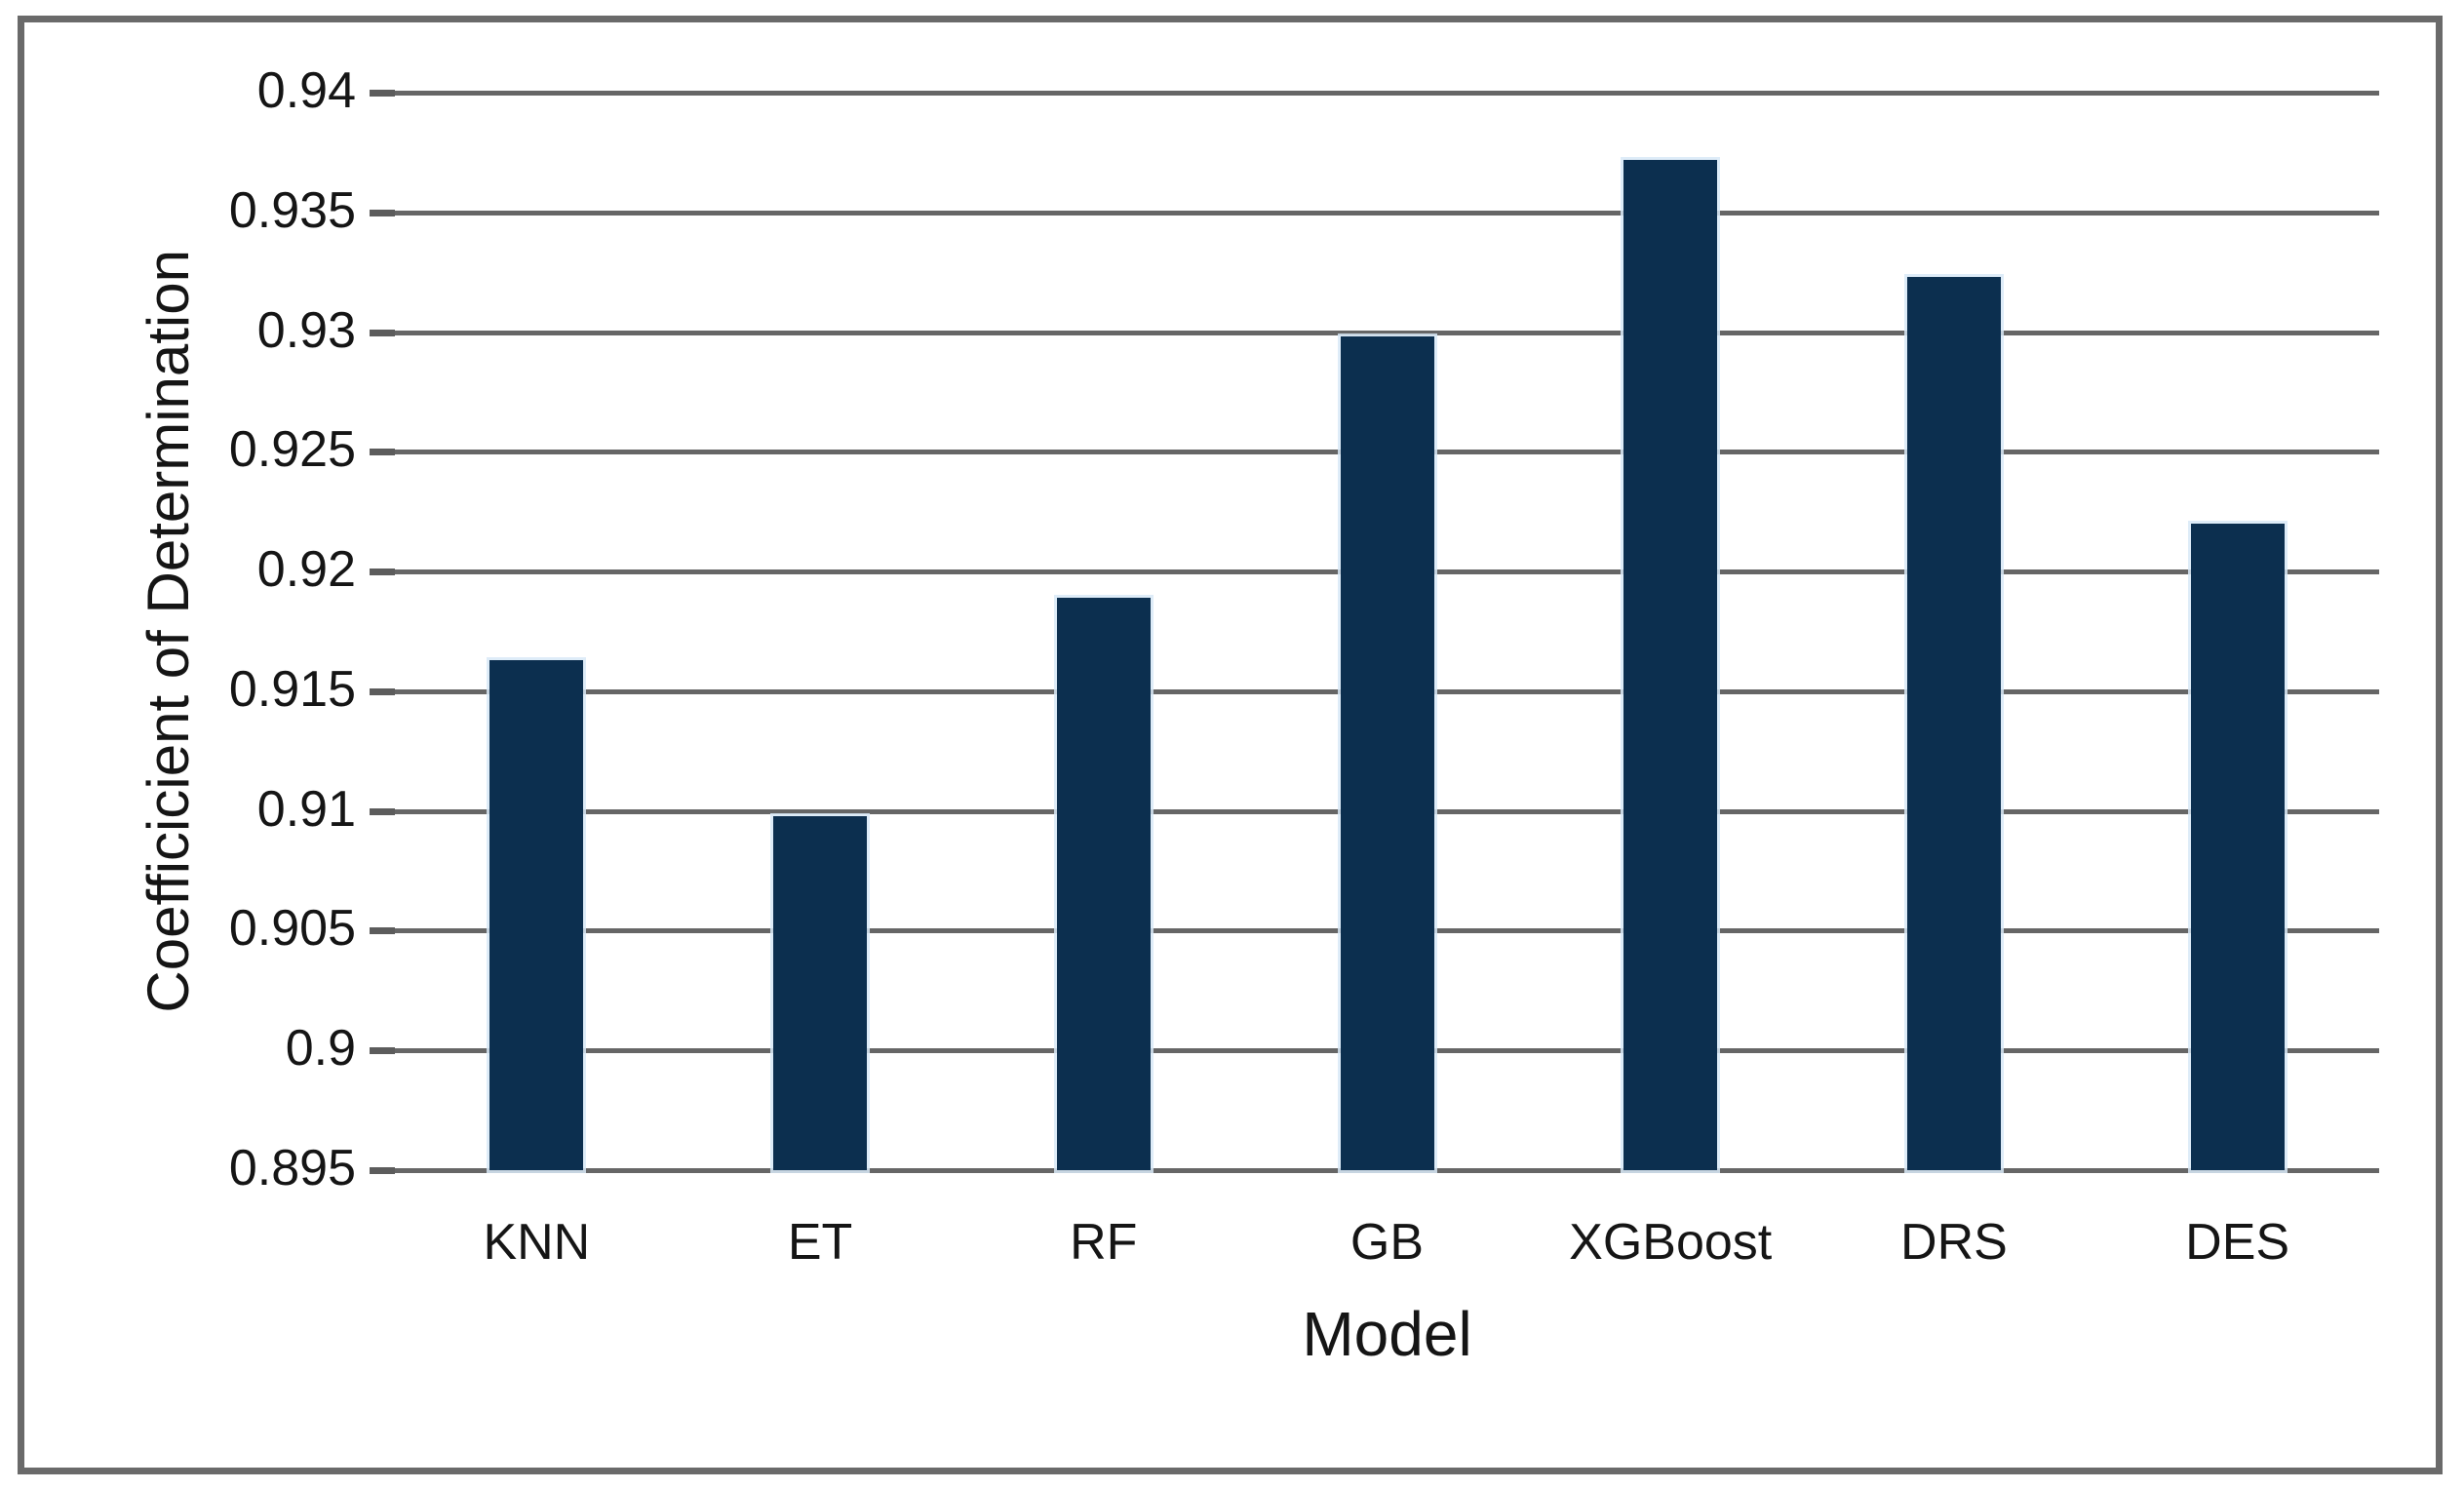 This screenshot has width=2464, height=1490. What do you see at coordinates (306, 90) in the screenshot?
I see `y-tick-label: 0.94` at bounding box center [306, 90].